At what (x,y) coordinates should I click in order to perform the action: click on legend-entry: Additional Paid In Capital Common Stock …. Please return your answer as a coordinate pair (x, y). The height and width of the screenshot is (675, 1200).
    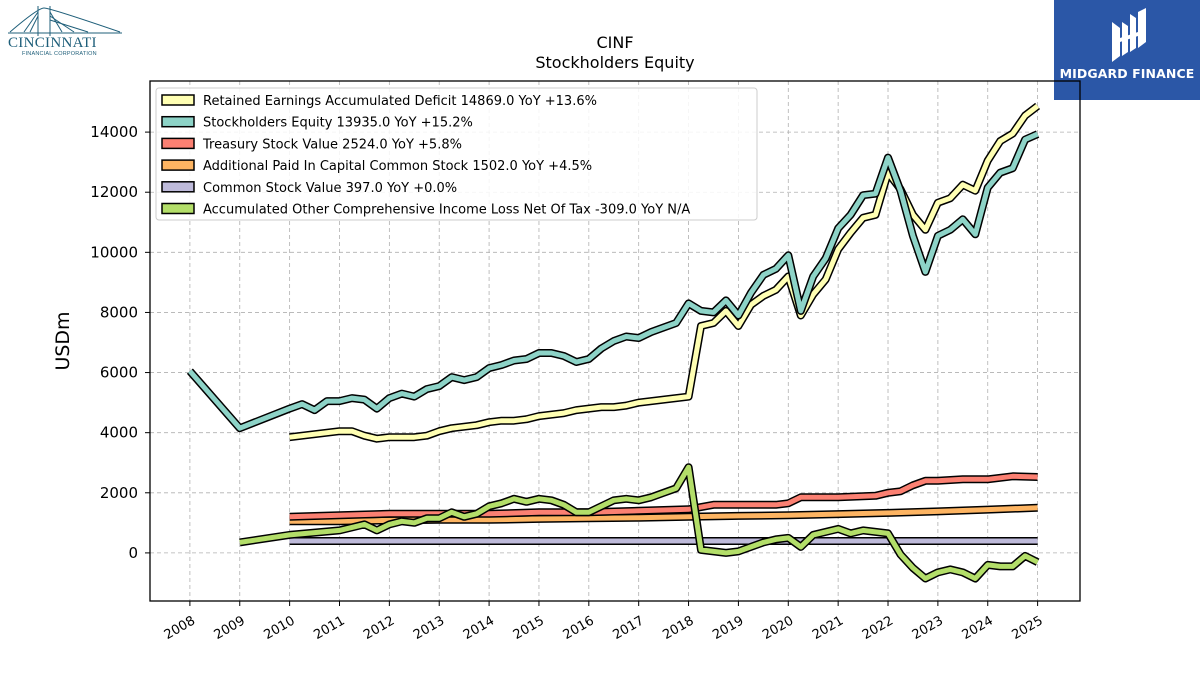
    Looking at the image, I should click on (397, 166).